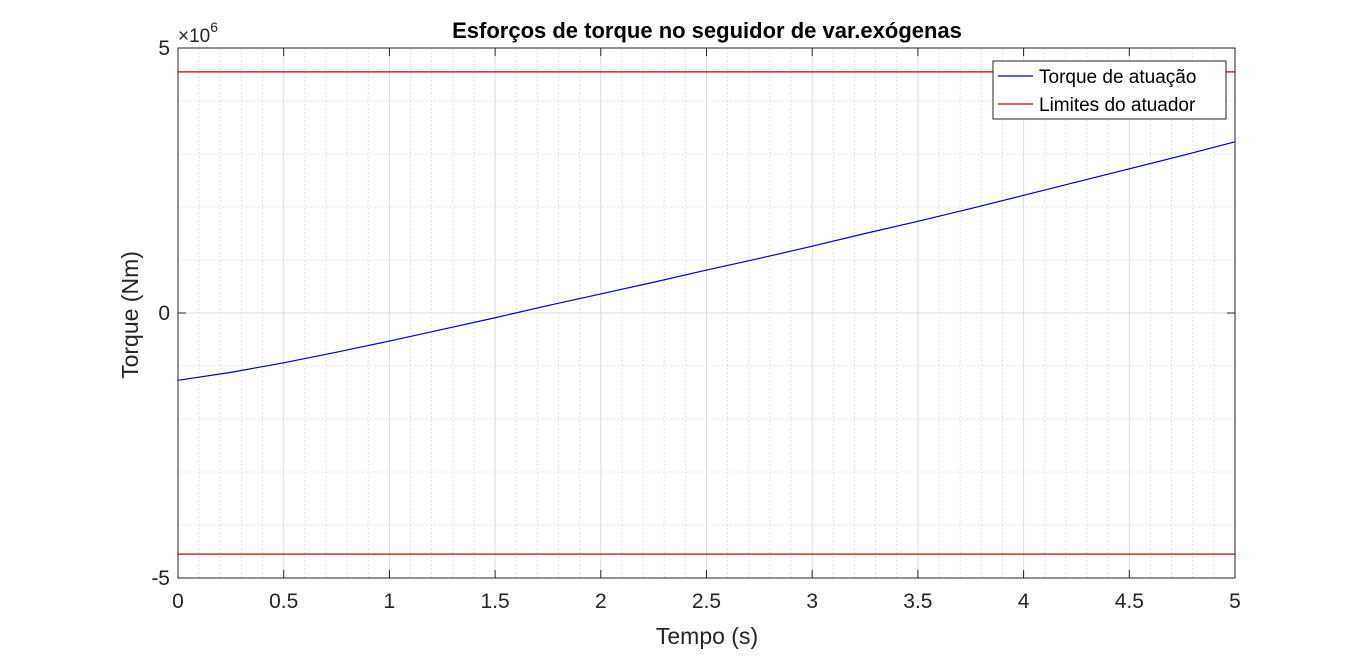 This screenshot has width=1366, height=656. What do you see at coordinates (494, 601) in the screenshot?
I see `x-tick-label: 1.5` at bounding box center [494, 601].